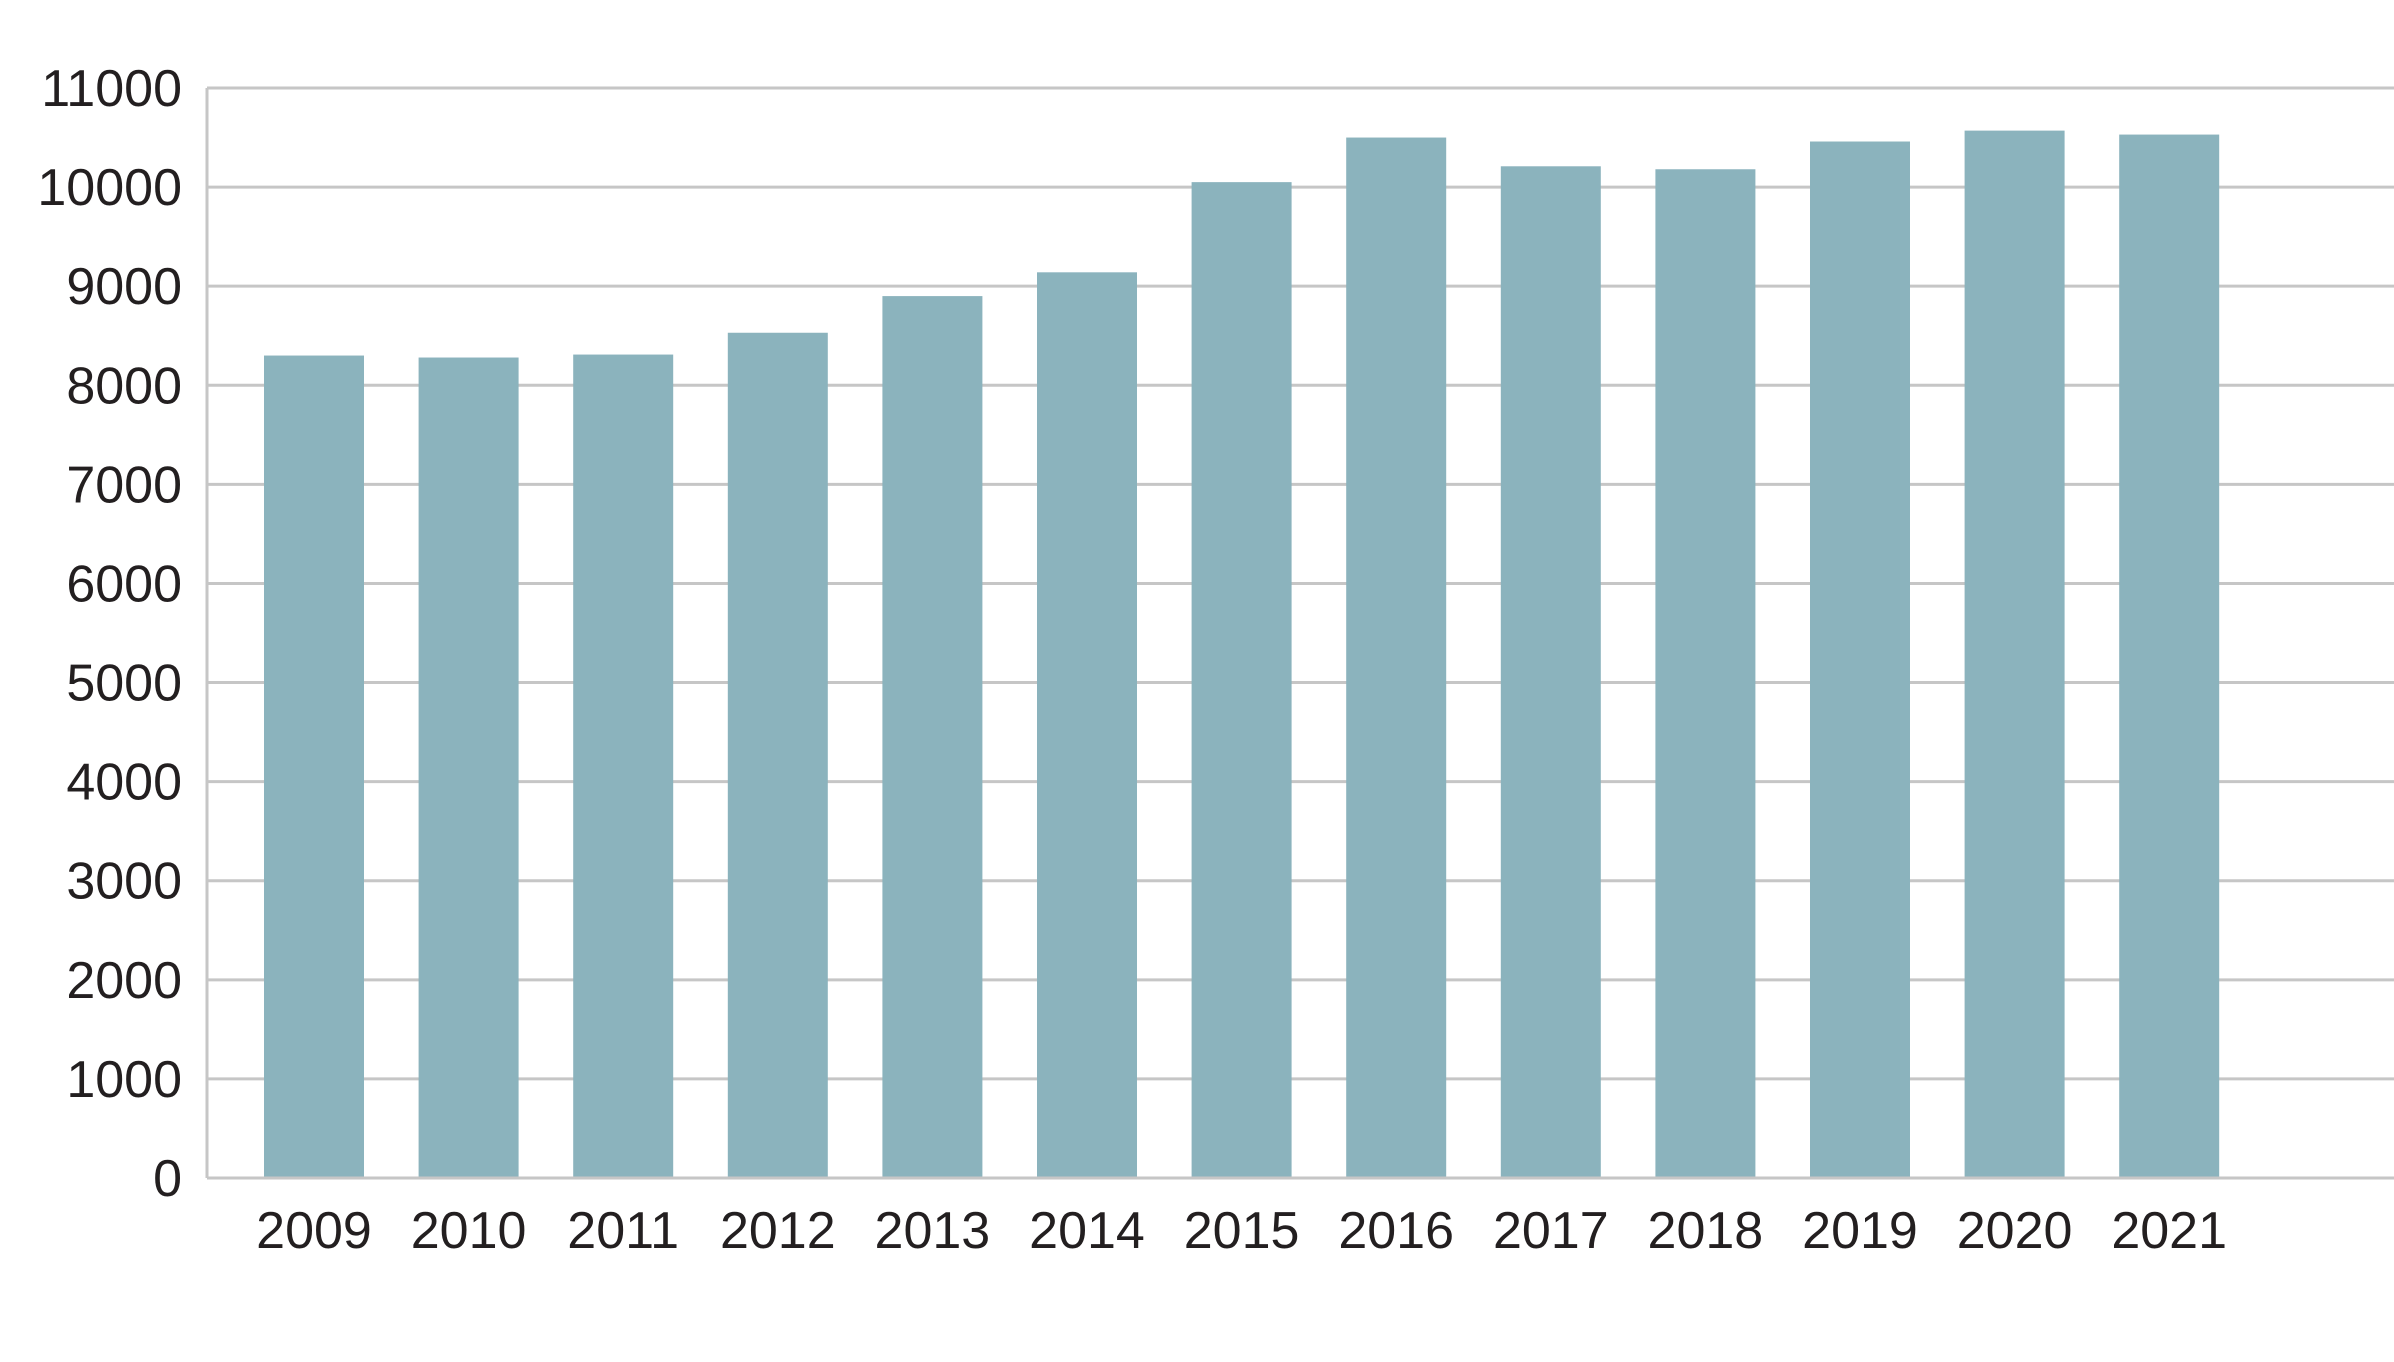 This screenshot has width=2394, height=1362. Describe the element at coordinates (124, 882) in the screenshot. I see `y-tick-label: 3000` at that location.